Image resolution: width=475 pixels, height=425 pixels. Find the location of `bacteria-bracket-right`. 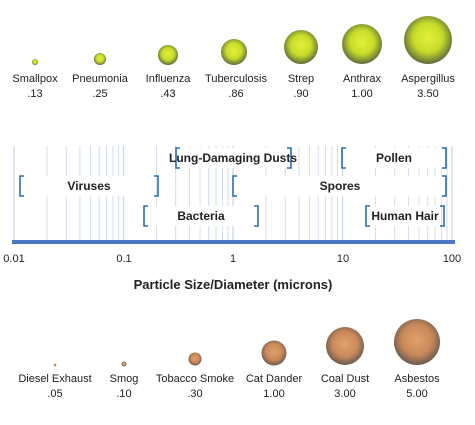

bacteria-bracket-right is located at coordinates (256, 216).